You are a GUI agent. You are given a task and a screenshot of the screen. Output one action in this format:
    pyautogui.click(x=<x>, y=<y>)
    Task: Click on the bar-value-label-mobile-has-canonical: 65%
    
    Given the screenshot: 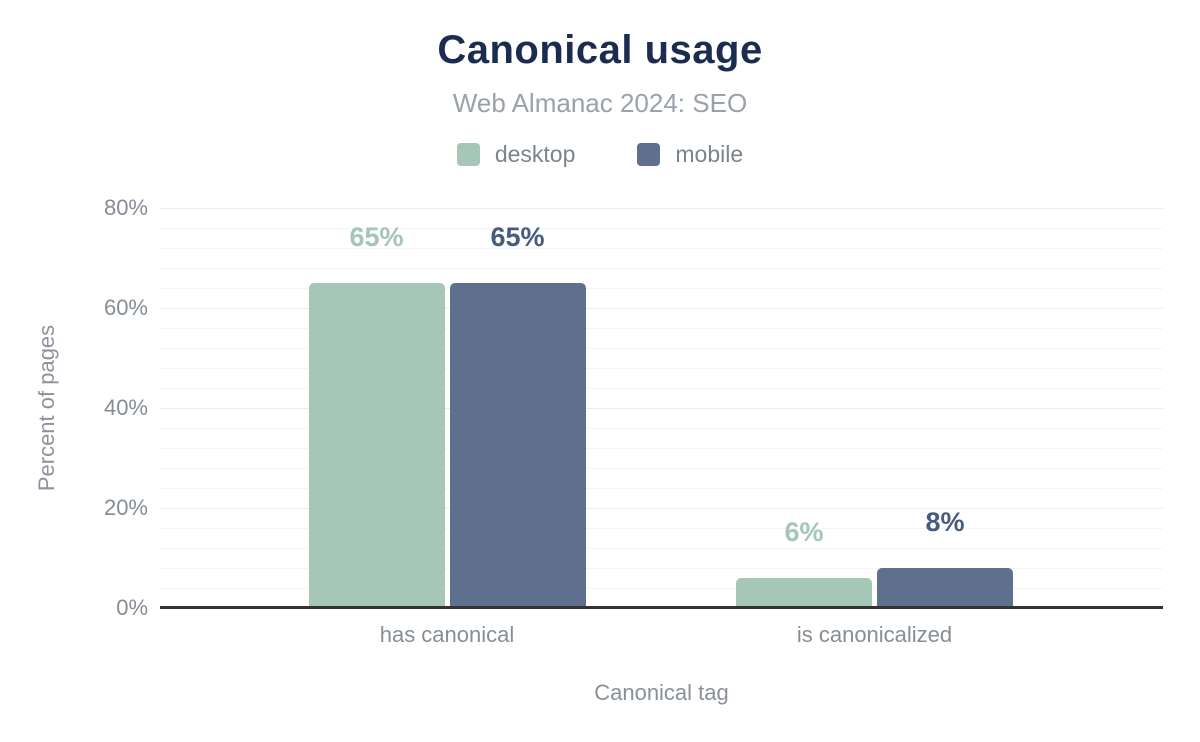 What is the action you would take?
    pyautogui.click(x=517, y=237)
    